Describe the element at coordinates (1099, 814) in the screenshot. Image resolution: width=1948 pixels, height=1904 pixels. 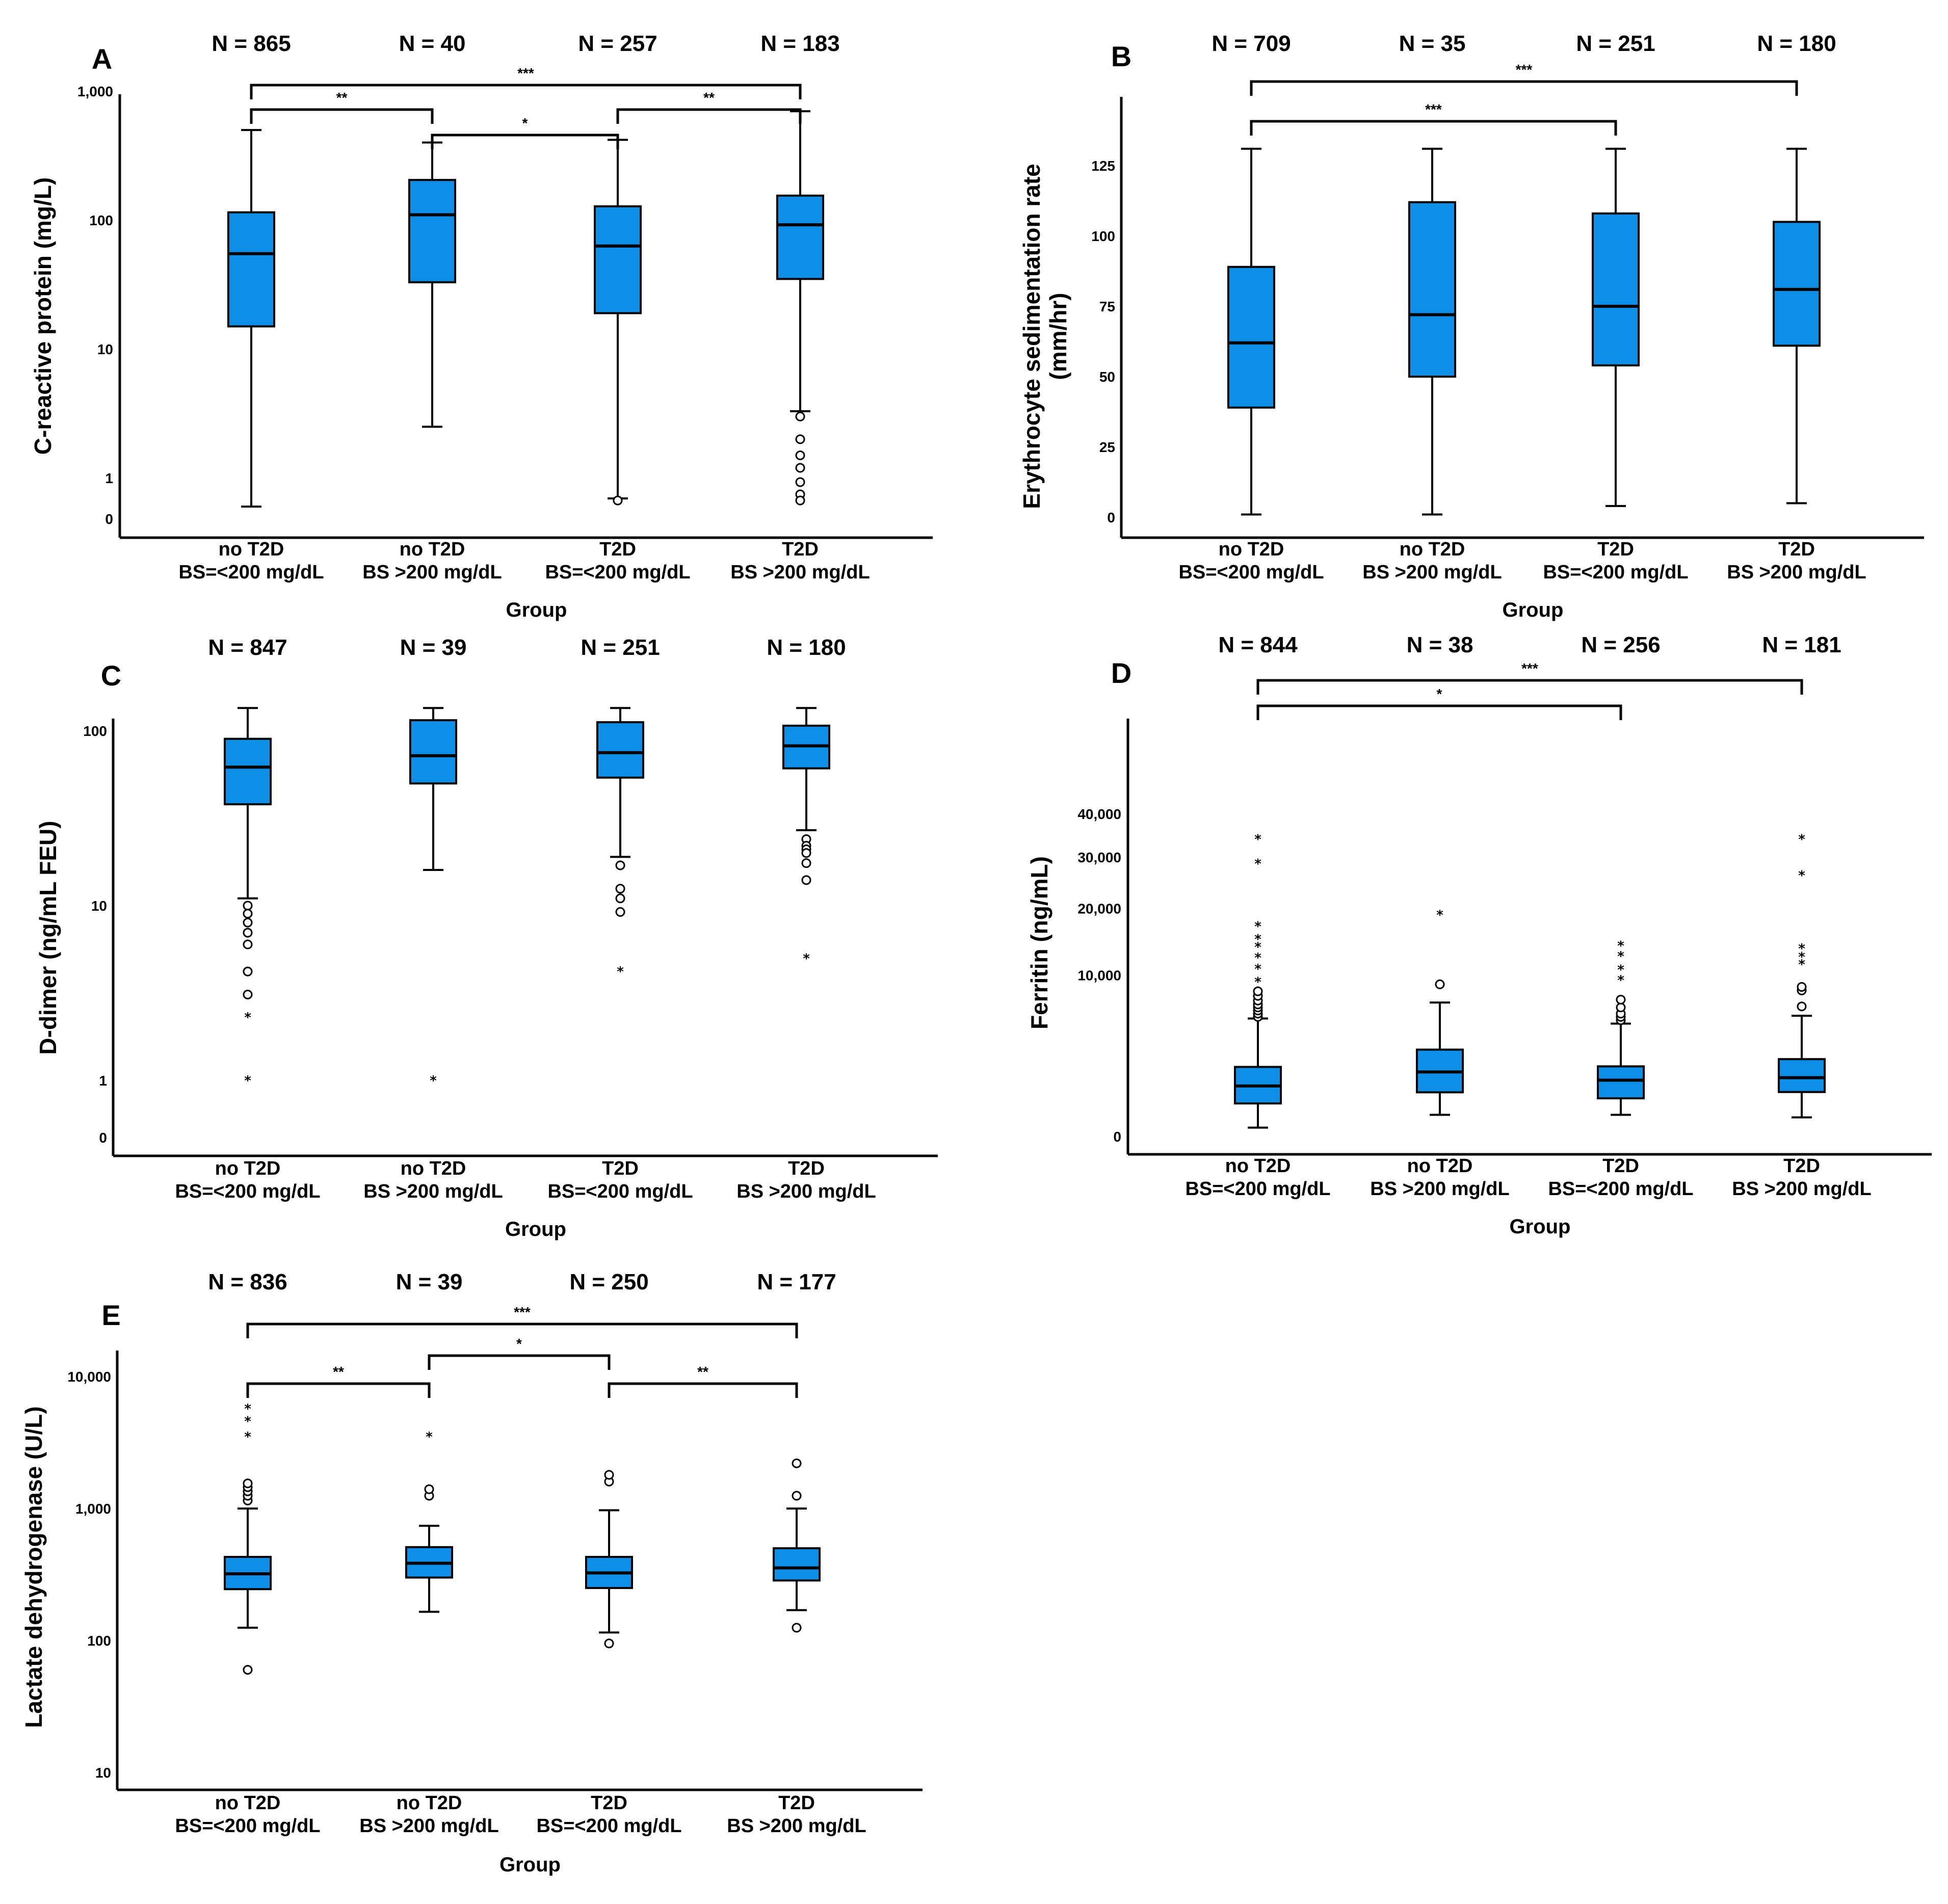
I see `y-tick-label: 40,000` at that location.